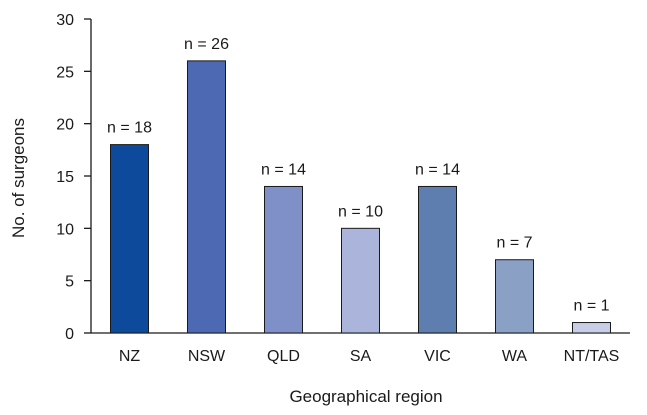 This screenshot has width=647, height=415. I want to click on bar-vic, so click(437, 259).